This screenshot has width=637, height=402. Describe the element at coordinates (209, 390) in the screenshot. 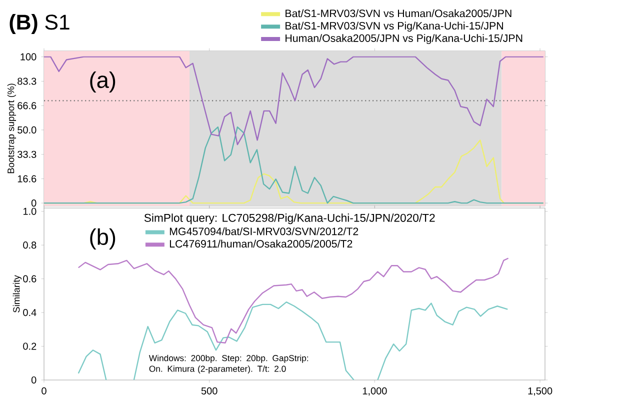

I see `x-tick-label: 500` at that location.